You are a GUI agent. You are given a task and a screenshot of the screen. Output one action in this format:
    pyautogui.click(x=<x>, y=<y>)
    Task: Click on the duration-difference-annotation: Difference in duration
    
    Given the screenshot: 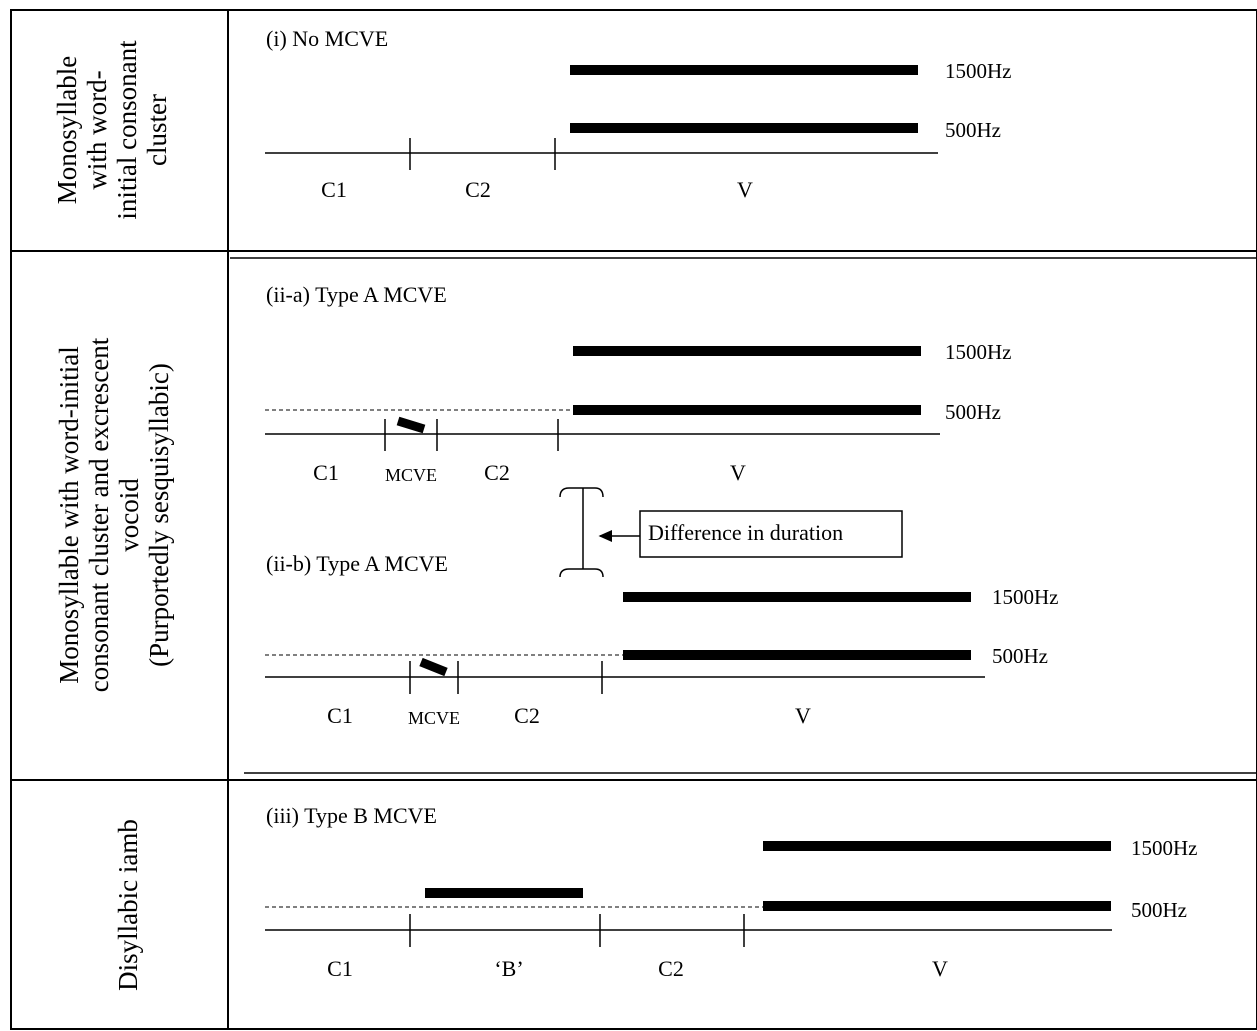 What is the action you would take?
    pyautogui.click(x=731, y=532)
    